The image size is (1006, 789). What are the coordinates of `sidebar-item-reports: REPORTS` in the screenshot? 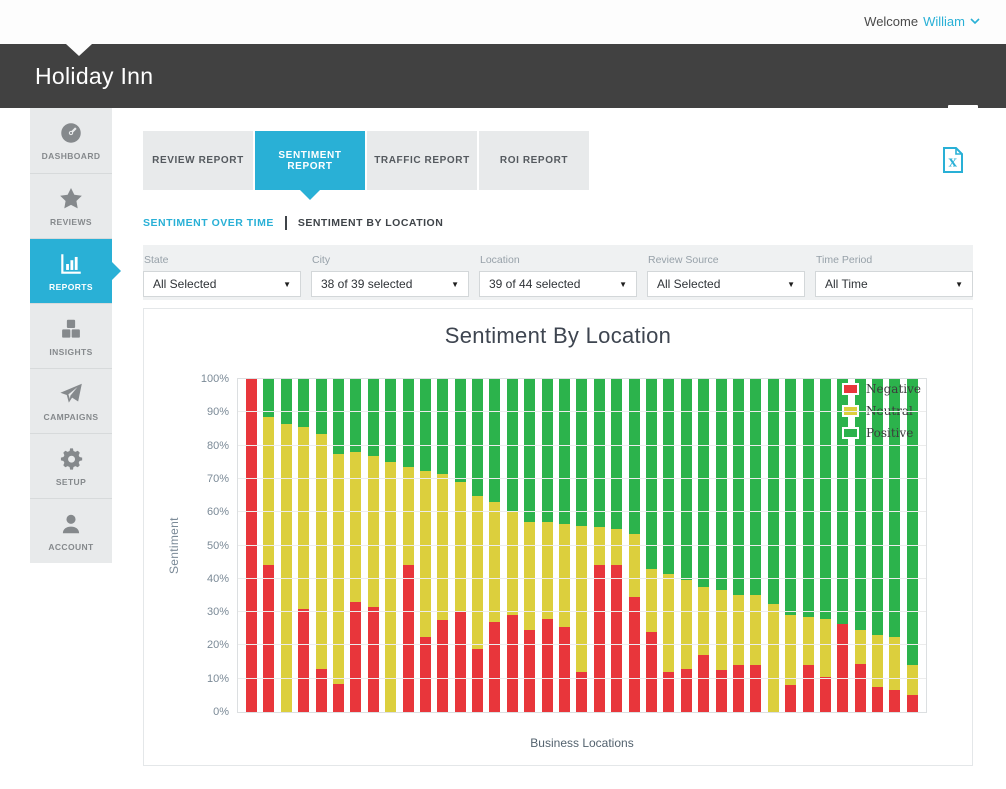 It's located at (75, 270).